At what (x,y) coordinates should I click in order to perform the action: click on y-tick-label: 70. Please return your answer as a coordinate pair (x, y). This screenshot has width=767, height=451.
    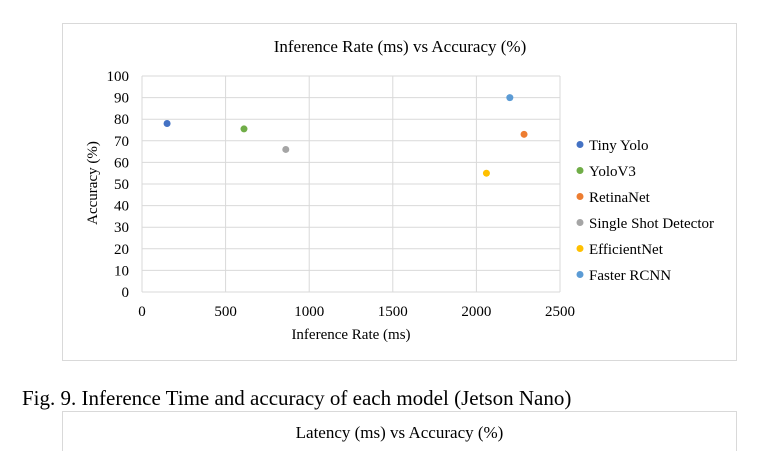
    Looking at the image, I should click on (121, 142).